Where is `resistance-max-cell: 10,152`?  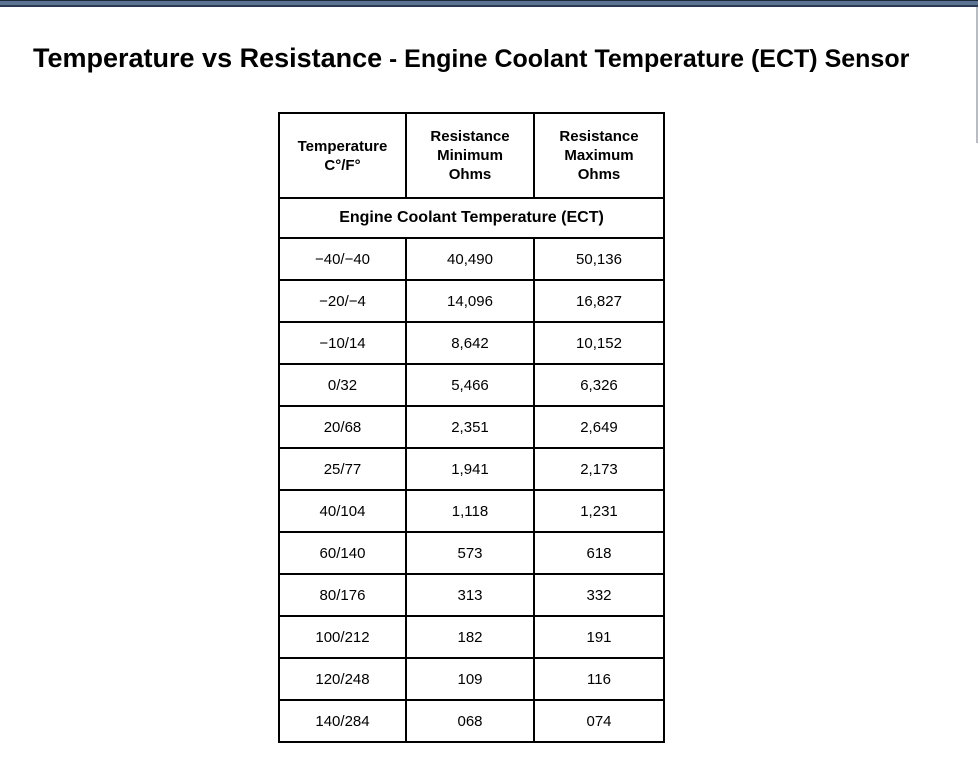 resistance-max-cell: 10,152 is located at coordinates (599, 343).